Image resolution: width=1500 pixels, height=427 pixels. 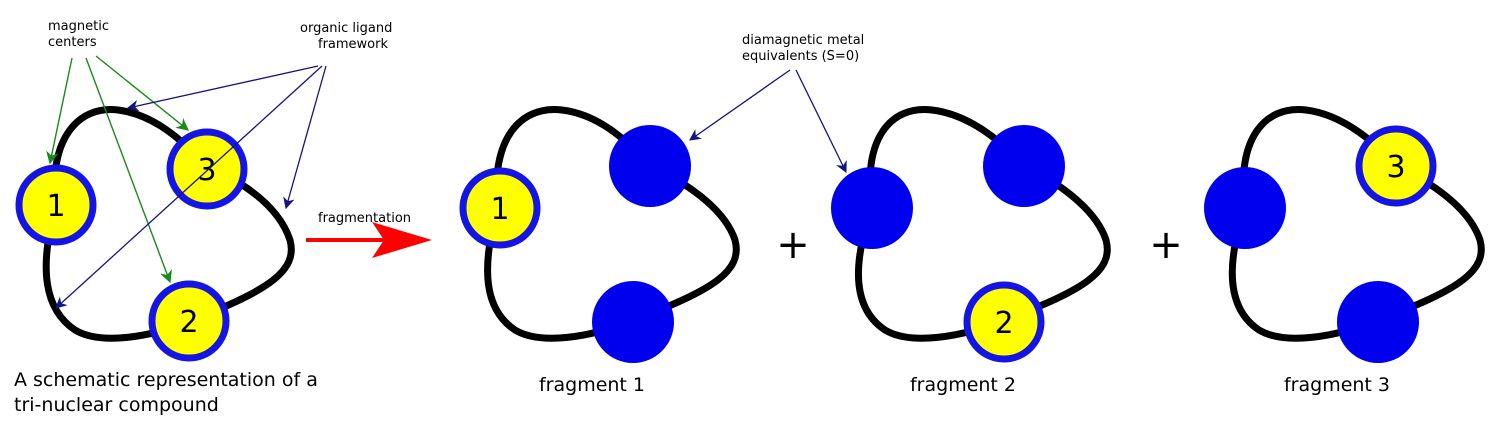 I want to click on fragment-1-caption: fragment 1, so click(x=592, y=385).